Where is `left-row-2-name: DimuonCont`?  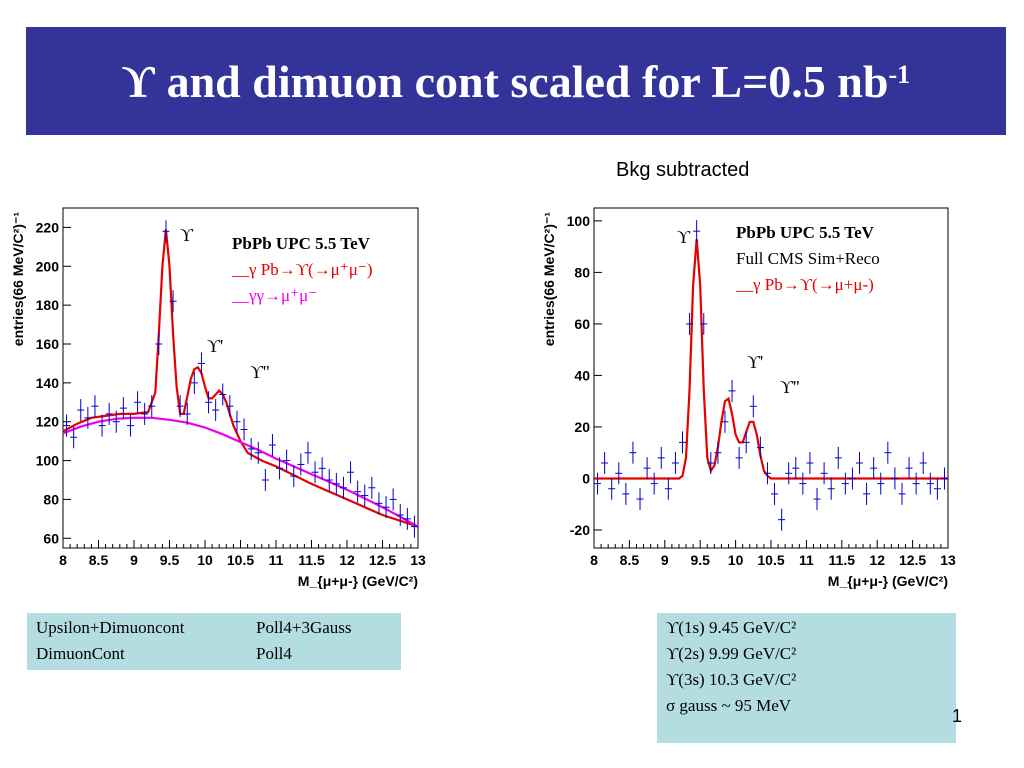
left-row-2-name: DimuonCont is located at coordinates (80, 653).